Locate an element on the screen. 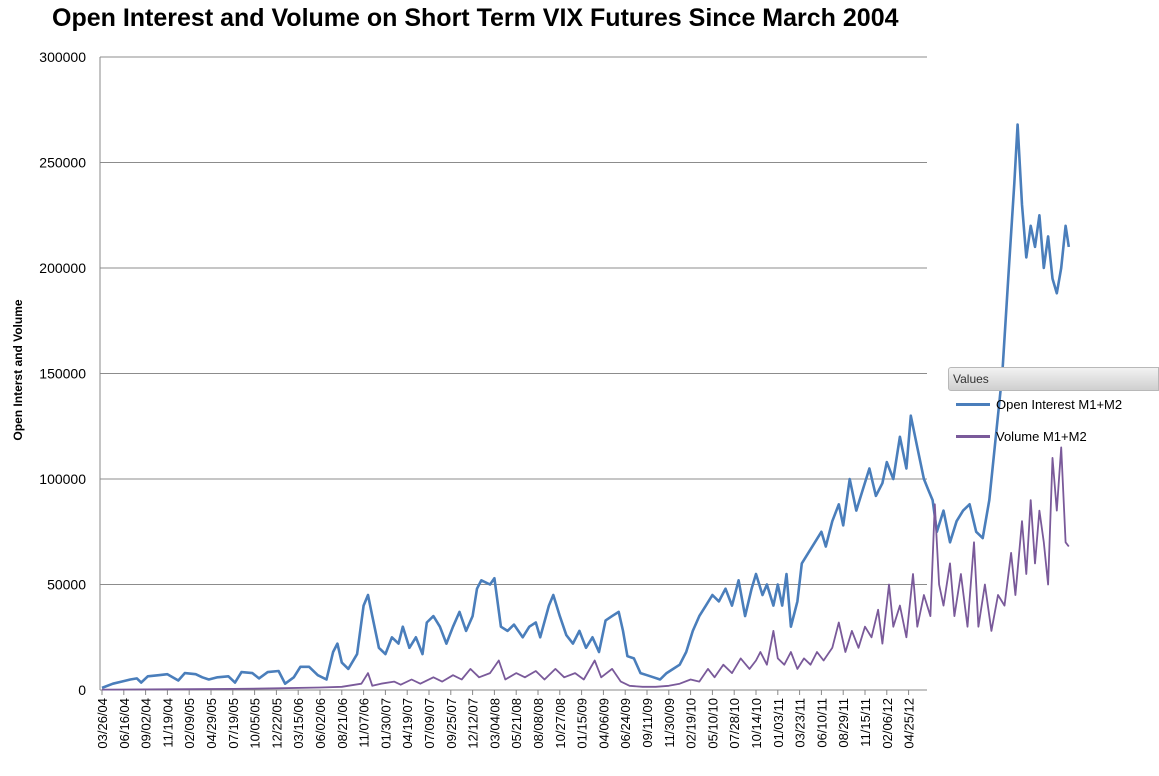 The width and height of the screenshot is (1159, 776). y-tick-label: 150000 is located at coordinates (62, 374).